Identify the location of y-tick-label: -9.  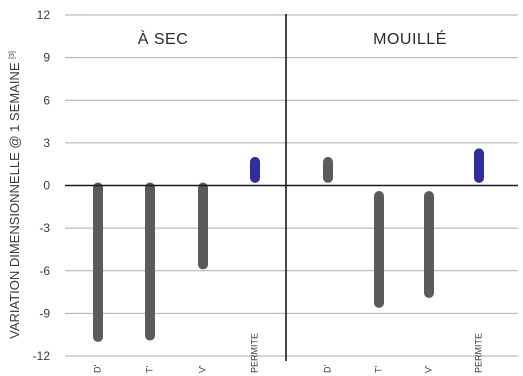
(44, 313).